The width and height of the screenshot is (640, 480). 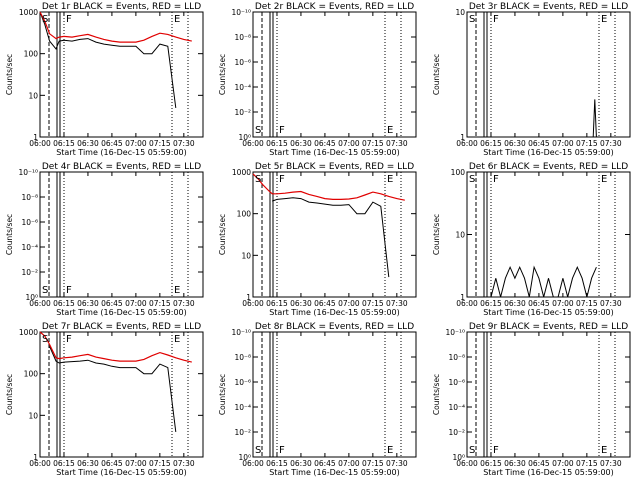 I want to click on panel-title: Det 2r BLACK = Events, RED = LLD, so click(x=334, y=7).